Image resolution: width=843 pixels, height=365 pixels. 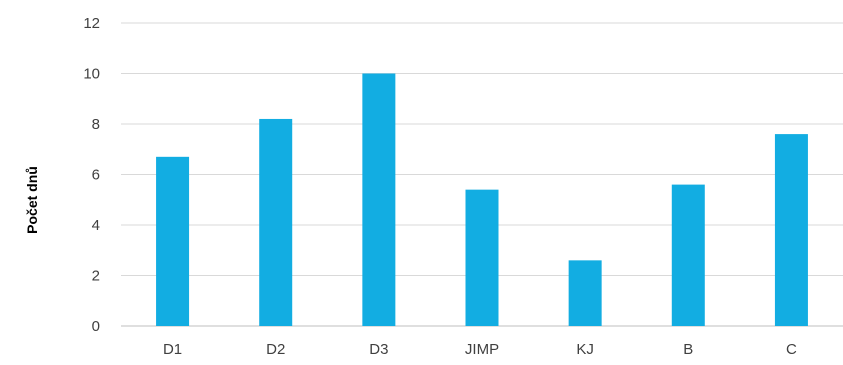 What do you see at coordinates (585, 349) in the screenshot?
I see `x-tick-label: KJ` at bounding box center [585, 349].